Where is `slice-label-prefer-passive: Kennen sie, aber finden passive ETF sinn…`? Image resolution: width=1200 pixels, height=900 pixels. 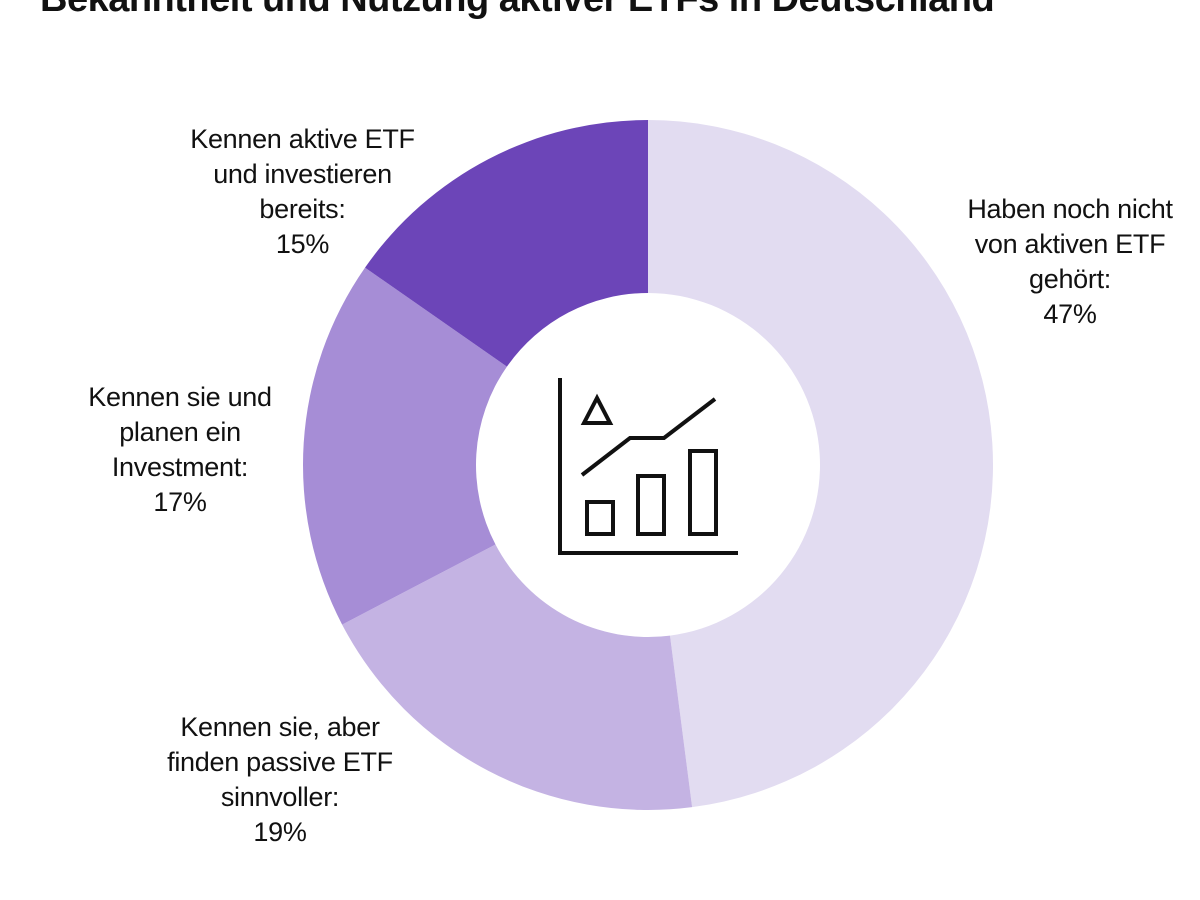
slice-label-prefer-passive: Kennen sie, aber finden passive ETF sinn… is located at coordinates (280, 779).